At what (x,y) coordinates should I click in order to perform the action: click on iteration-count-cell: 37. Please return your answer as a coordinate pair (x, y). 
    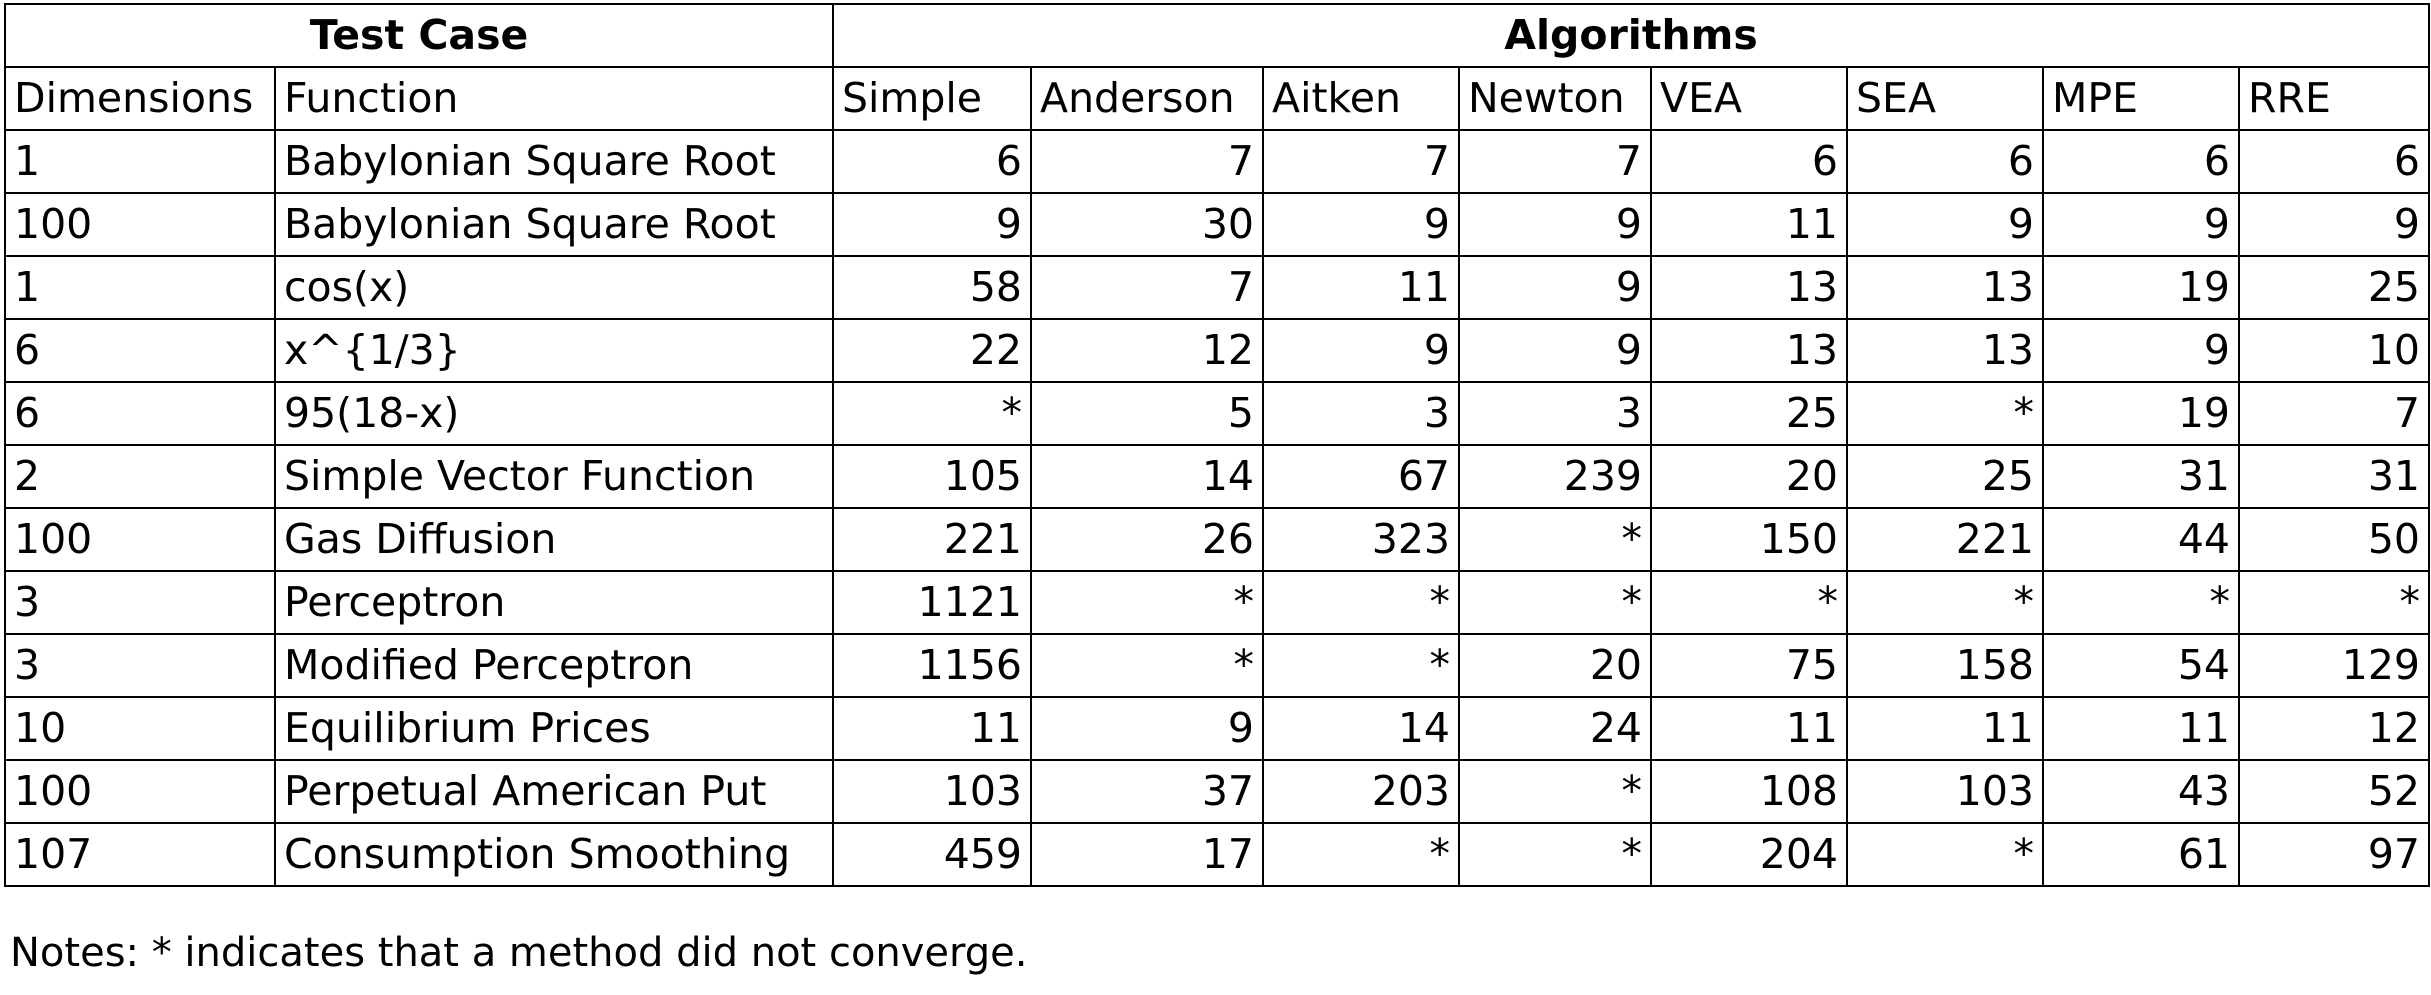
    Looking at the image, I should click on (1147, 791).